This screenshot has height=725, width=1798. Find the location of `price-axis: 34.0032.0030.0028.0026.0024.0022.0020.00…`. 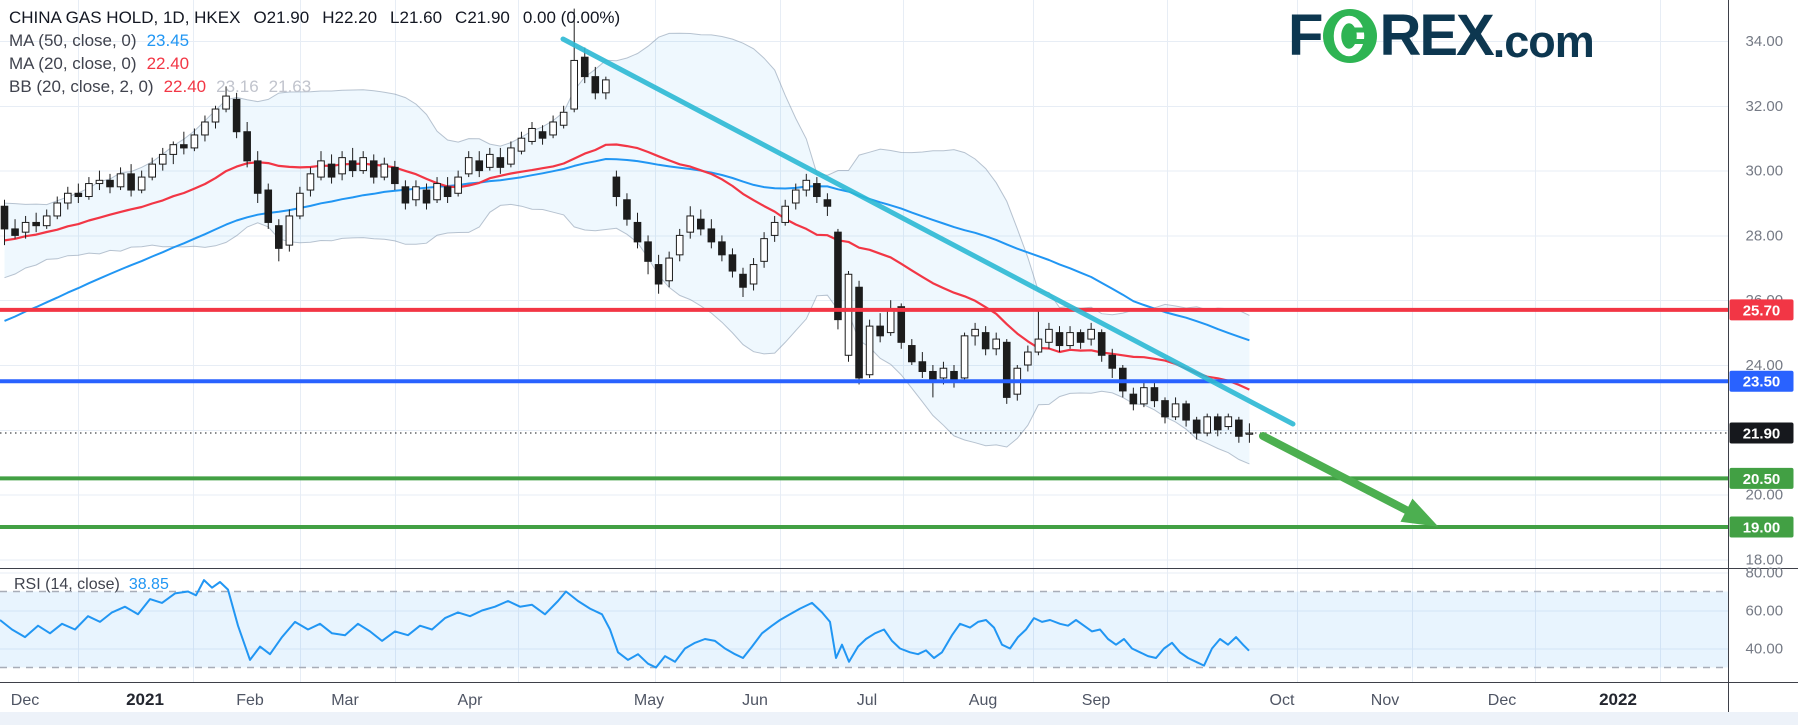

price-axis: 34.0032.0030.0028.0026.0024.0022.0020.00… is located at coordinates (1761, 345).